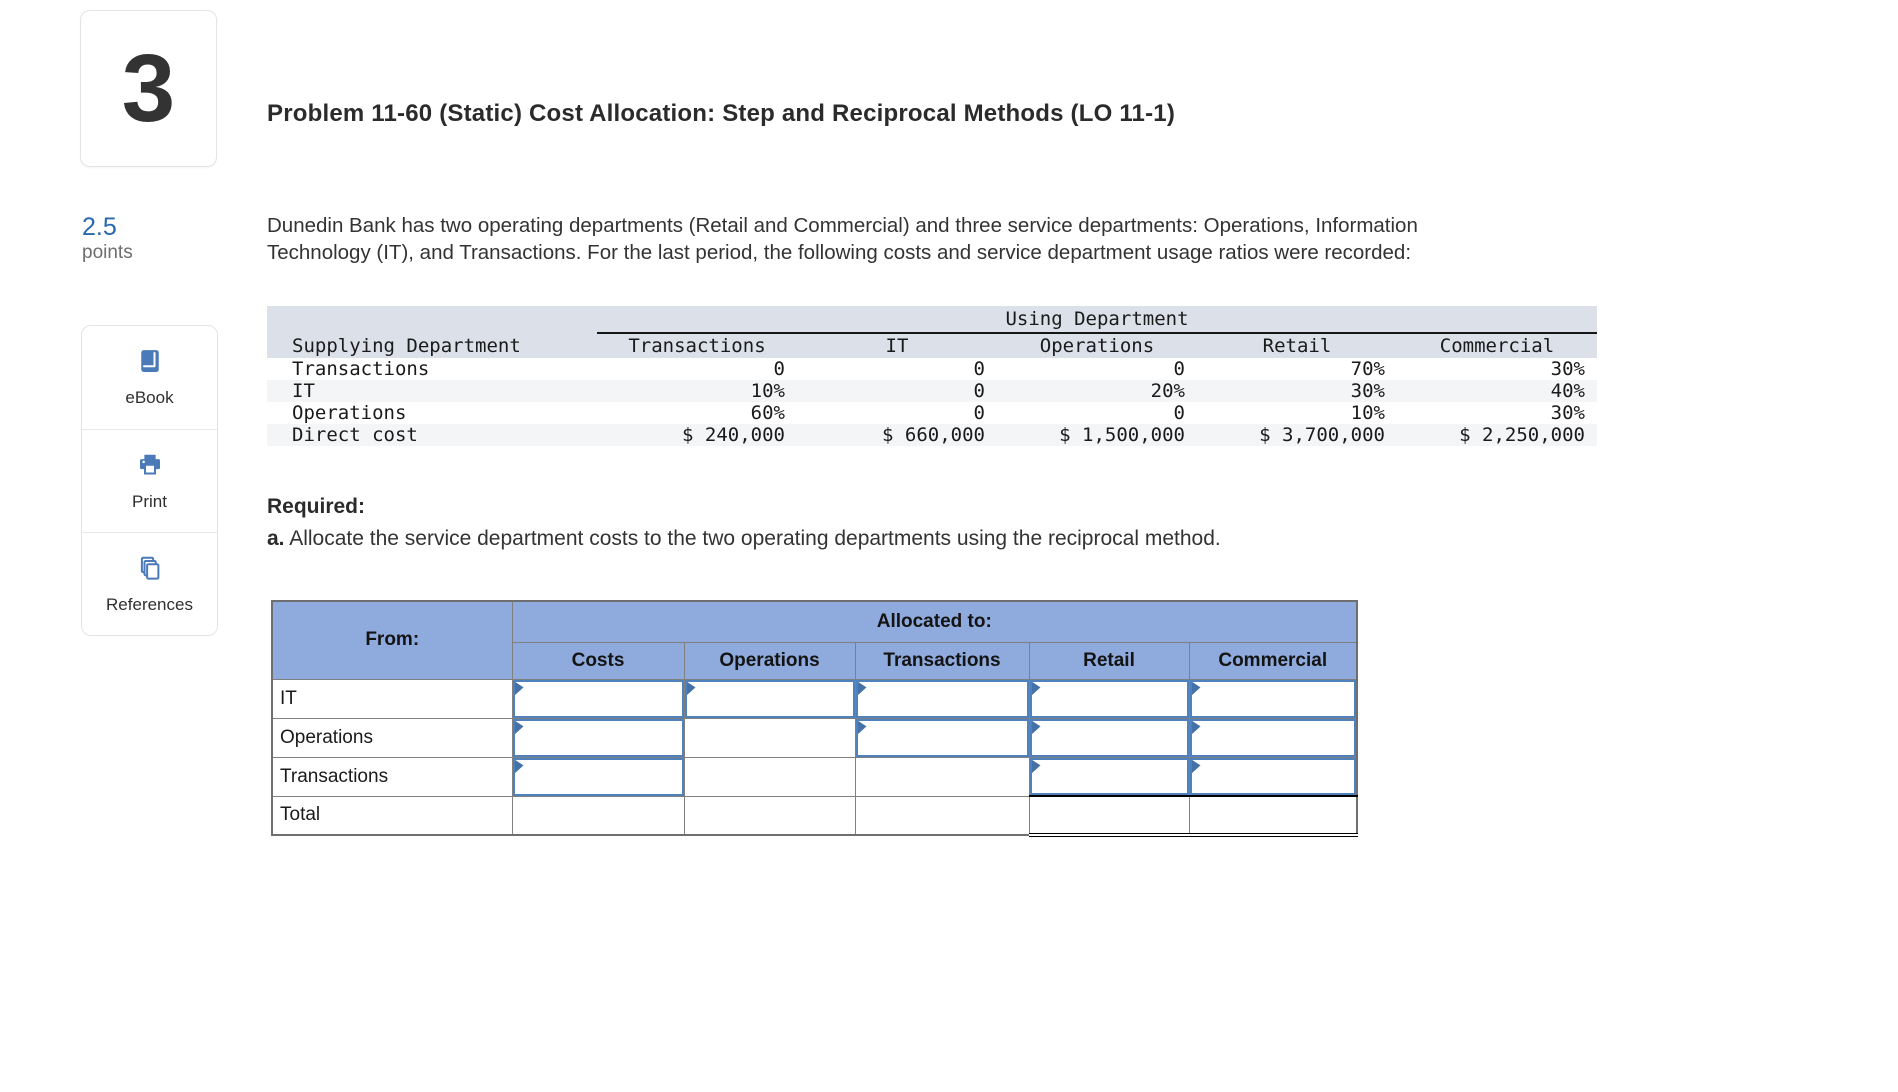 The image size is (1898, 1092). Describe the element at coordinates (1297, 435) in the screenshot. I see `usage-value: $ 3,700,000` at that location.